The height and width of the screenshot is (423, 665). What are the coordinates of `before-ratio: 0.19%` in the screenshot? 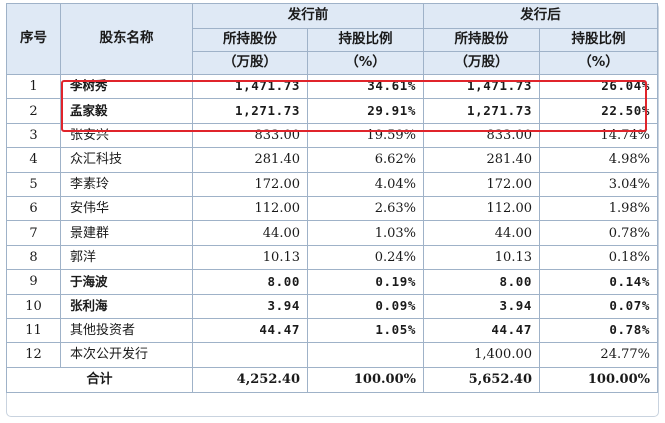 It's located at (365, 282).